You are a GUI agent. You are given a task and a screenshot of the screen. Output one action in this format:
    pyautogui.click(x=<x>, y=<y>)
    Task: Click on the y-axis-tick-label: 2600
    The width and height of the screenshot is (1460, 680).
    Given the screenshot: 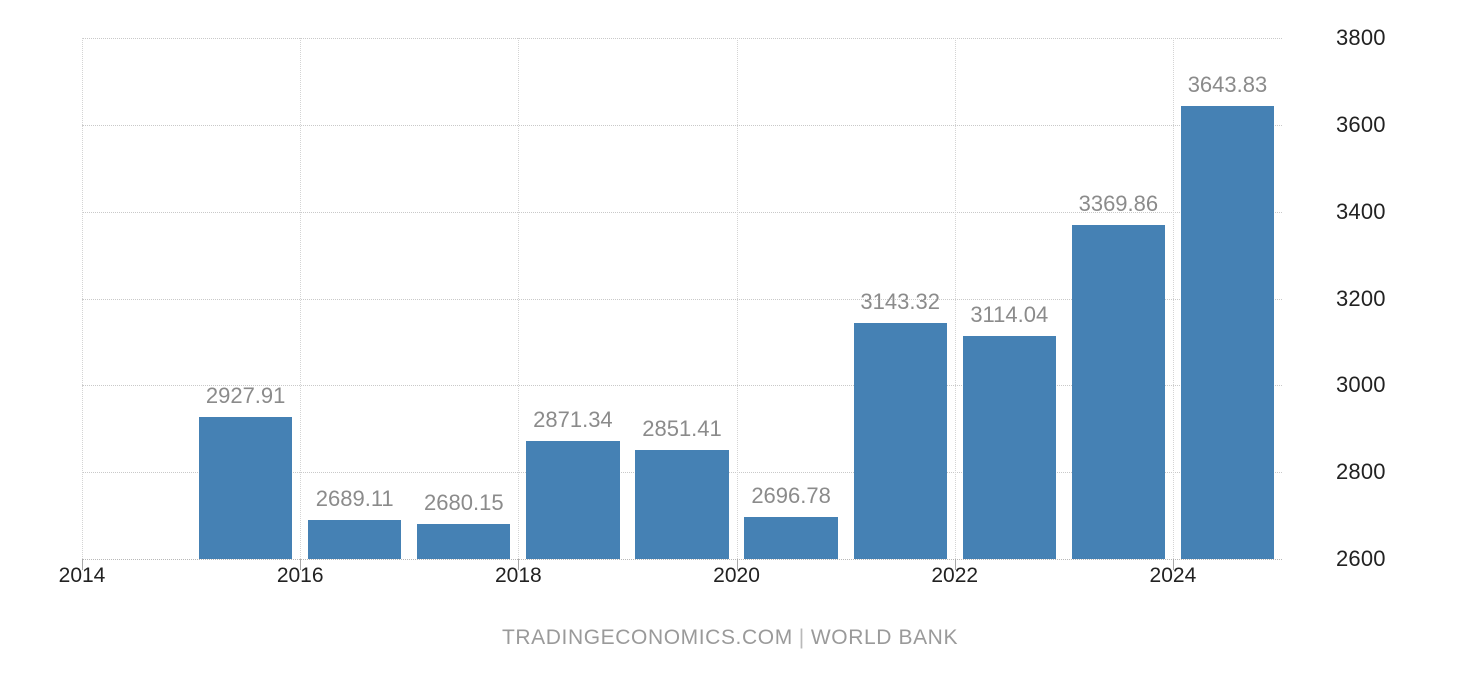 What is the action you would take?
    pyautogui.click(x=1361, y=558)
    